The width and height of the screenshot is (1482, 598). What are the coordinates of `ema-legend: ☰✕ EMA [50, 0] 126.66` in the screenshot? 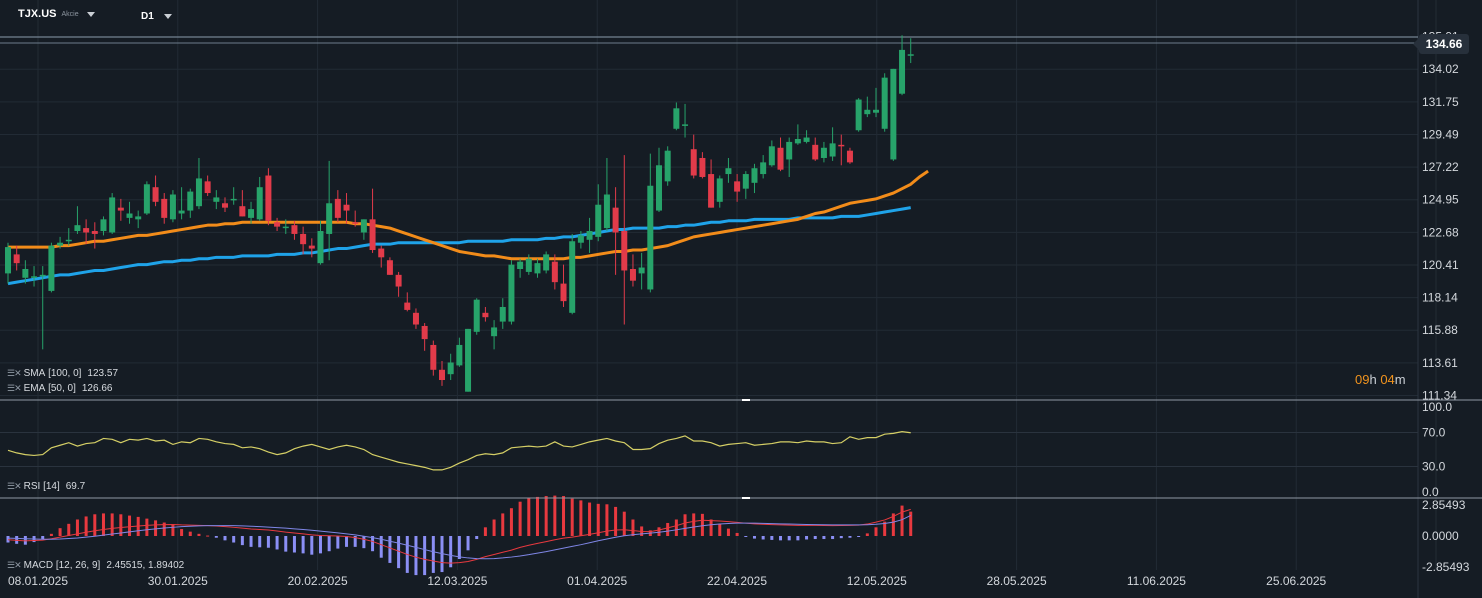 It's located at (59, 388).